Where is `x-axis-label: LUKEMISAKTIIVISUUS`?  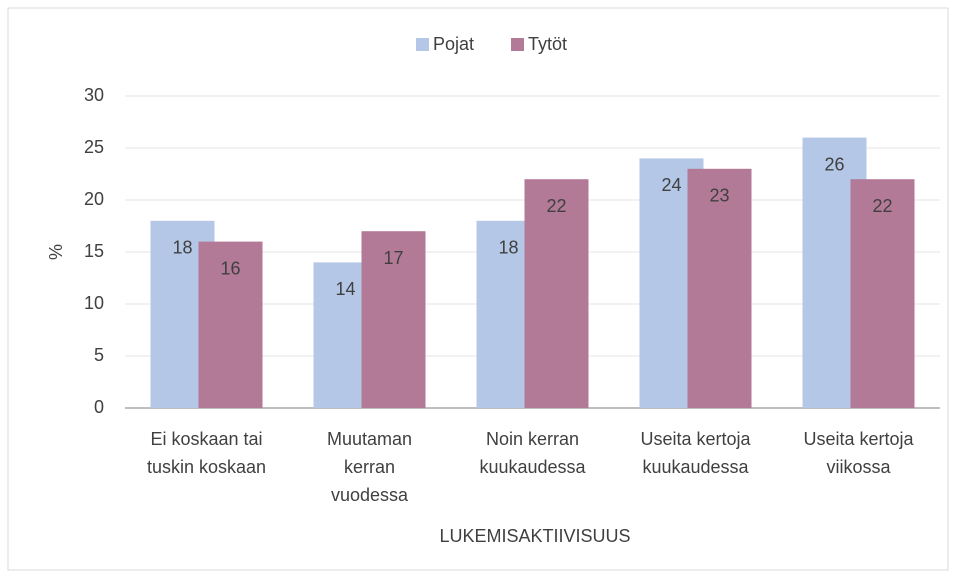 x-axis-label: LUKEMISAKTIIVISUUS is located at coordinates (534, 536).